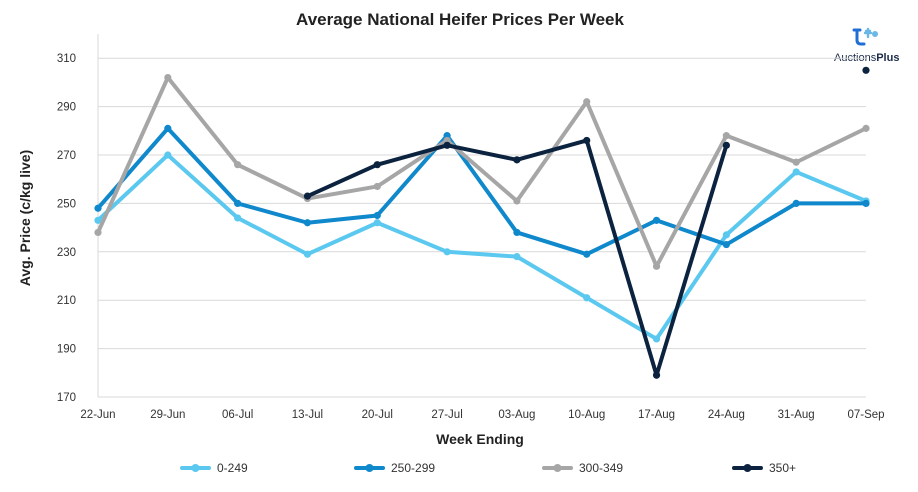 The height and width of the screenshot is (492, 918). I want to click on x-tick-24-Aug: 24-Aug, so click(726, 415).